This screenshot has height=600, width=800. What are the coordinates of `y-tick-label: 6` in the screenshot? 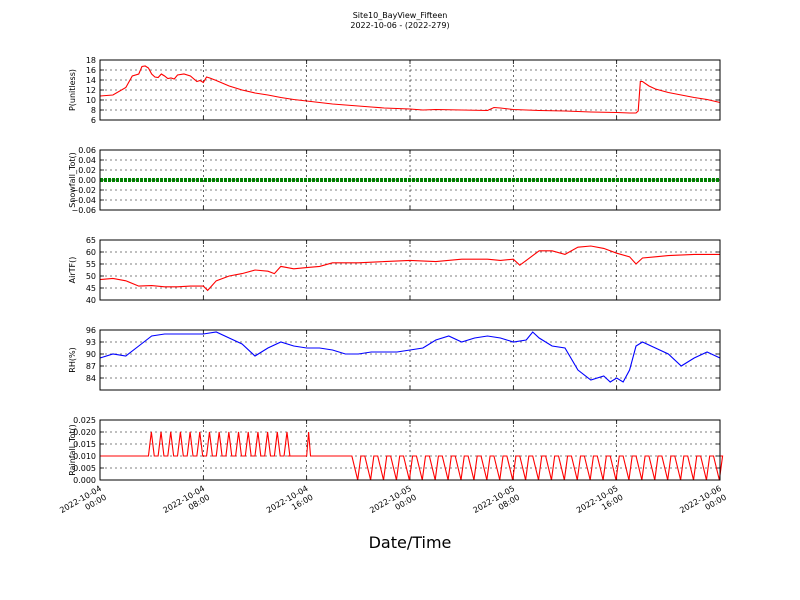 It's located at (93, 120).